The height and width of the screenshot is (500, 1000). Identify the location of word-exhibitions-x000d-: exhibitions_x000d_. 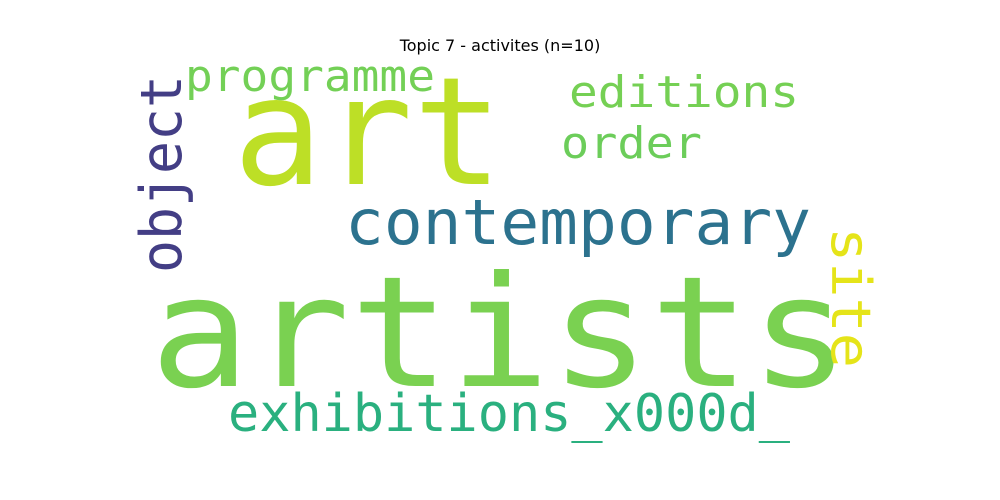
(509, 414).